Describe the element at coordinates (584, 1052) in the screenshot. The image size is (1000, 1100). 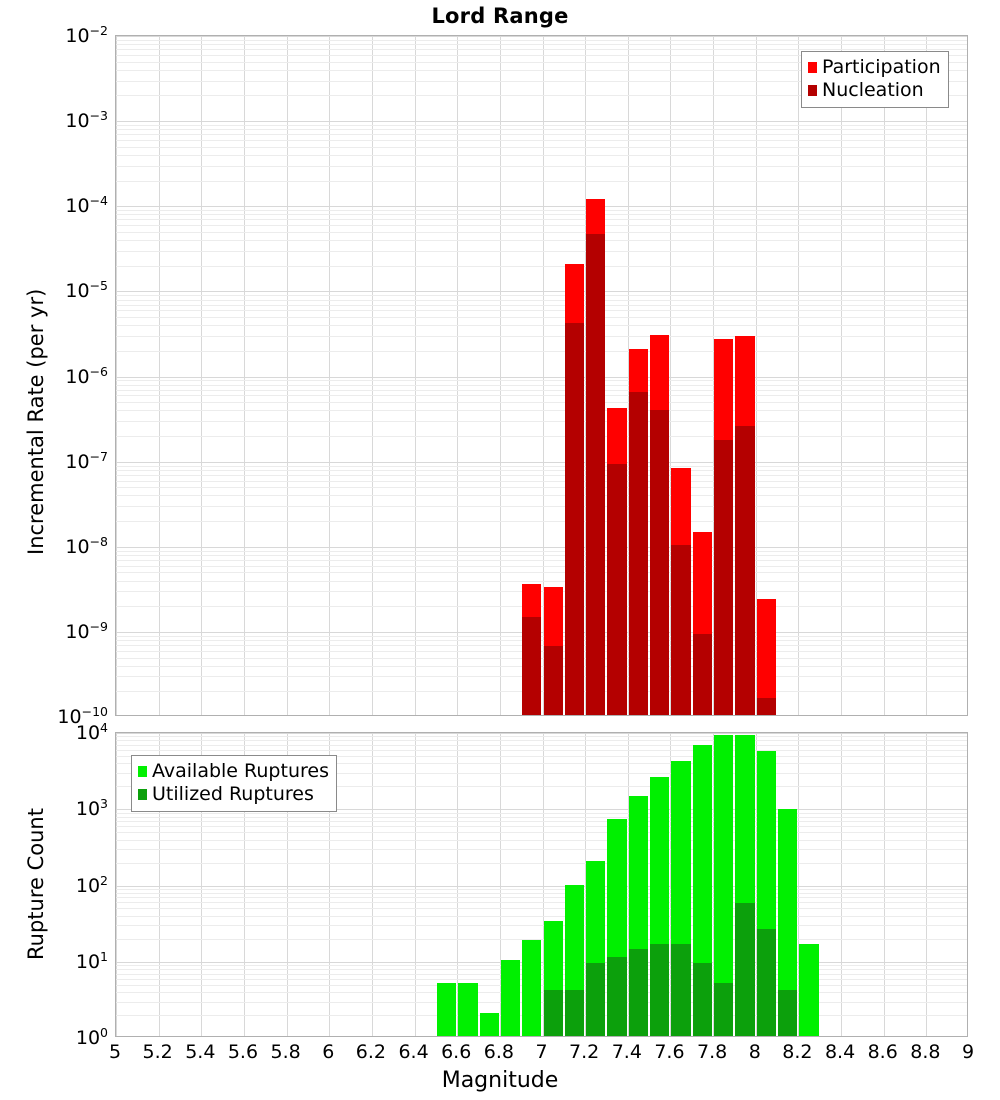
I see `x-tick-label: 7.2` at that location.